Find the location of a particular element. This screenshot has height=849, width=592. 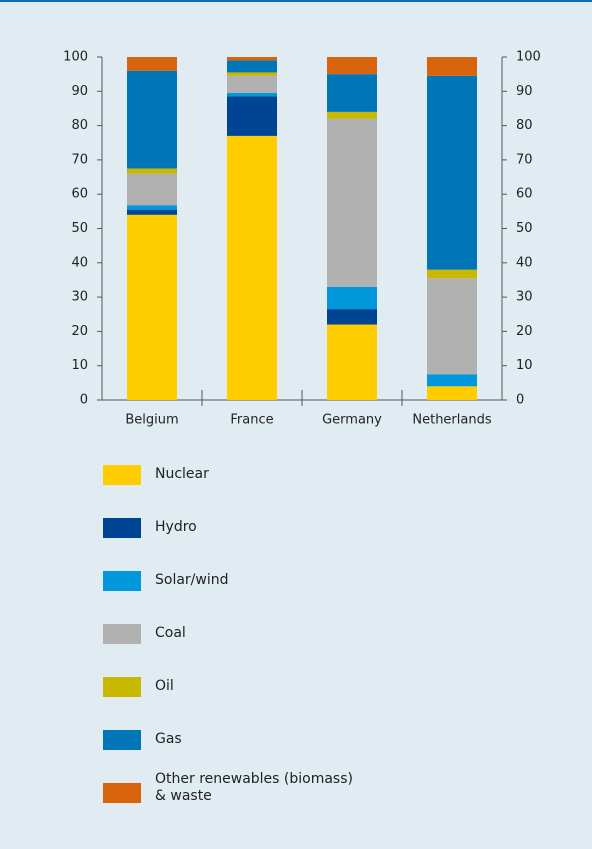

y2-tick-label: 20 is located at coordinates (524, 331).